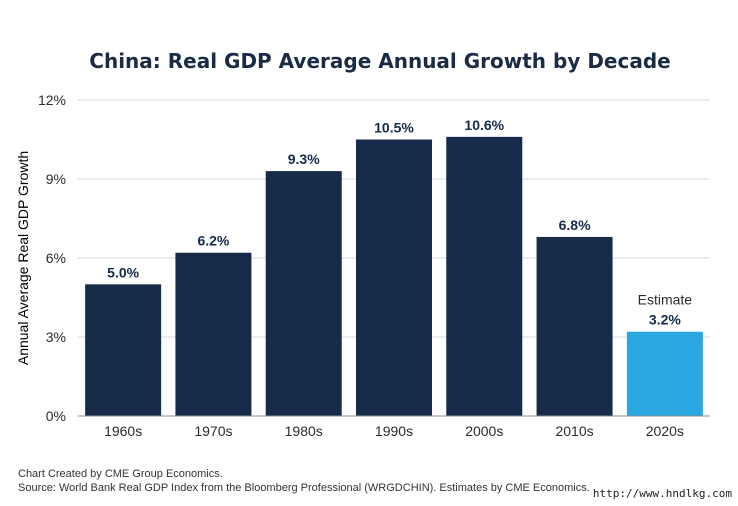  I want to click on y-tick-label: 6%, so click(56, 258).